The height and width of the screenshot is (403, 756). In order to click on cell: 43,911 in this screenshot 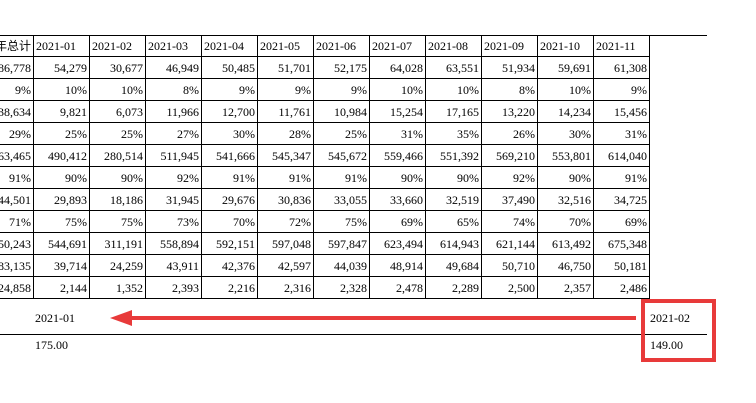, I will do `click(174, 266)`.